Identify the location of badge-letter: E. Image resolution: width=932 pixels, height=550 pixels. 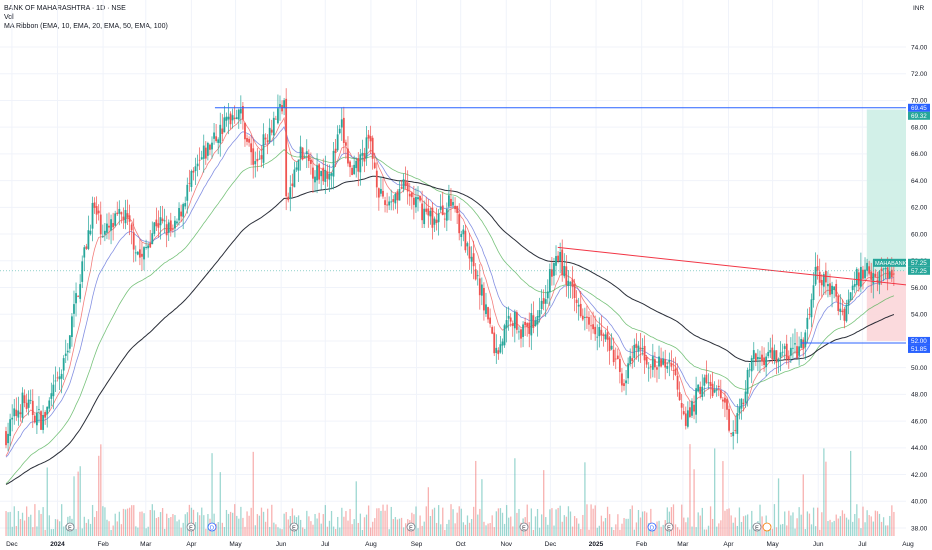
(524, 529).